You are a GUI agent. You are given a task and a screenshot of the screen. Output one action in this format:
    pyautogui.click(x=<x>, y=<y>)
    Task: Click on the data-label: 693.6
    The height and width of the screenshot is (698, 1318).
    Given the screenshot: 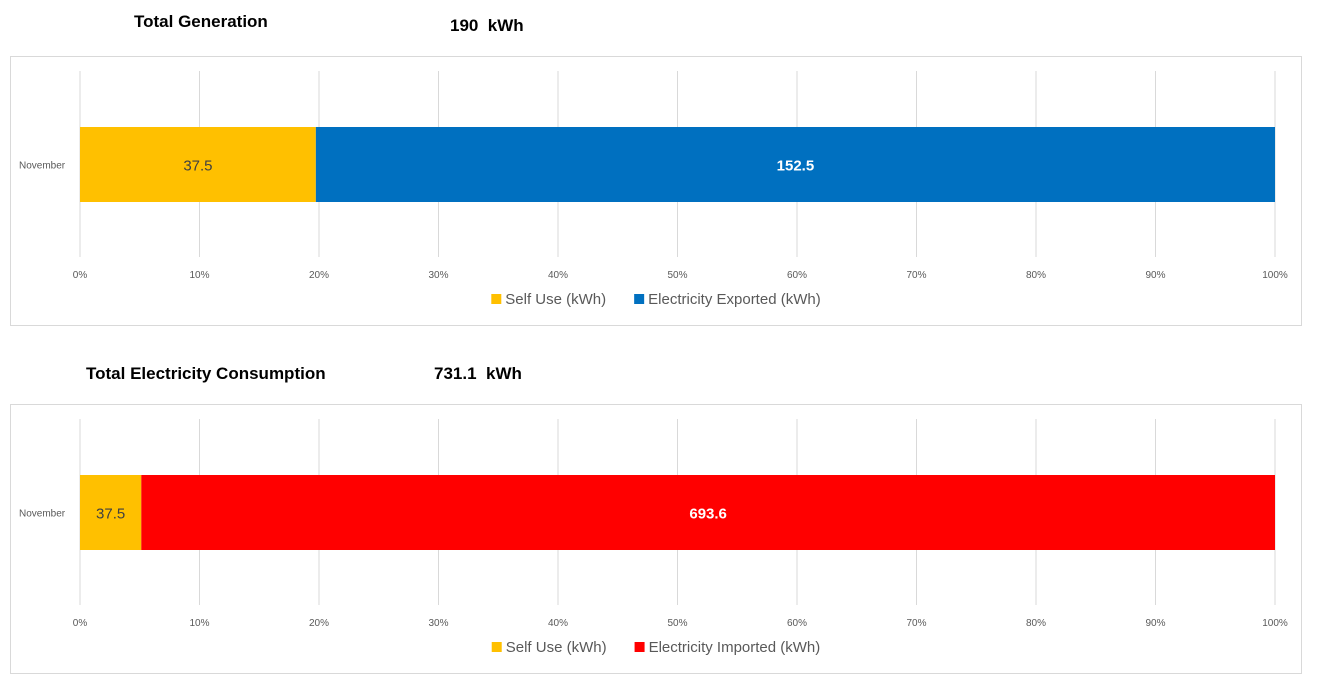 What is the action you would take?
    pyautogui.click(x=708, y=514)
    